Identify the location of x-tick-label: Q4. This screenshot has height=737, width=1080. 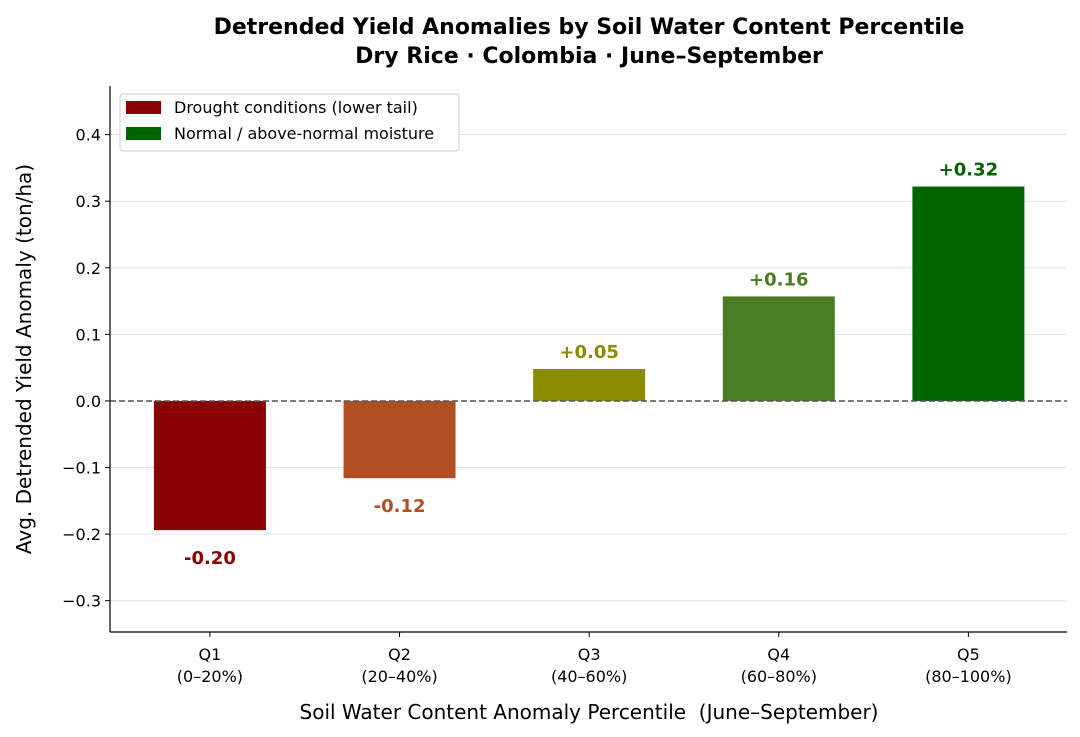
(778, 654).